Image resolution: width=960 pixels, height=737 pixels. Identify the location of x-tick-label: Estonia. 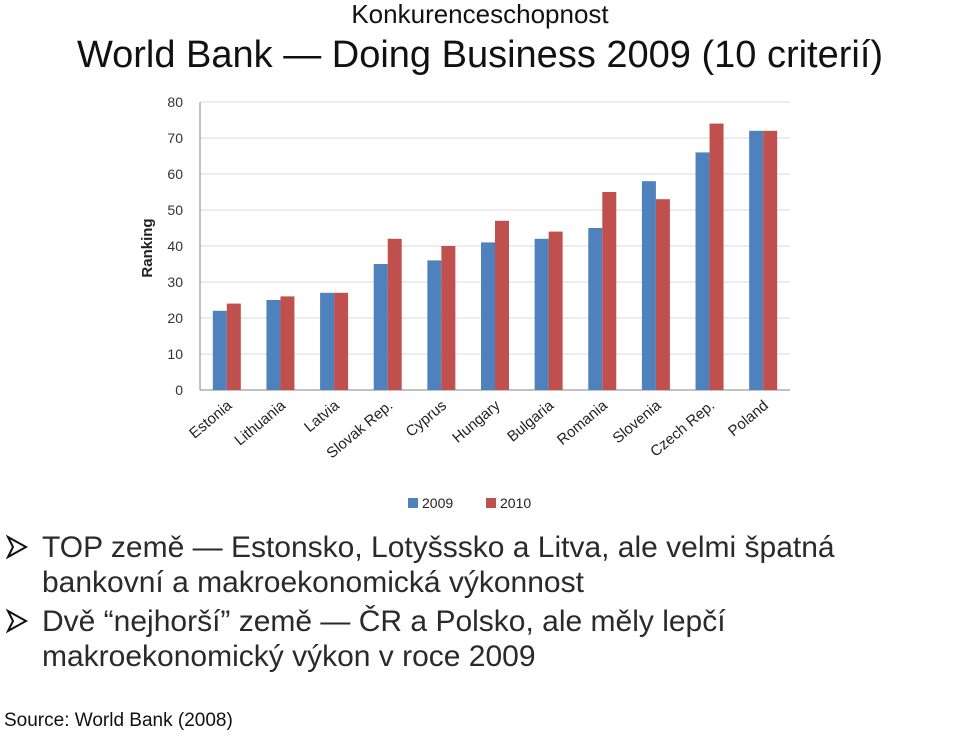
(211, 420).